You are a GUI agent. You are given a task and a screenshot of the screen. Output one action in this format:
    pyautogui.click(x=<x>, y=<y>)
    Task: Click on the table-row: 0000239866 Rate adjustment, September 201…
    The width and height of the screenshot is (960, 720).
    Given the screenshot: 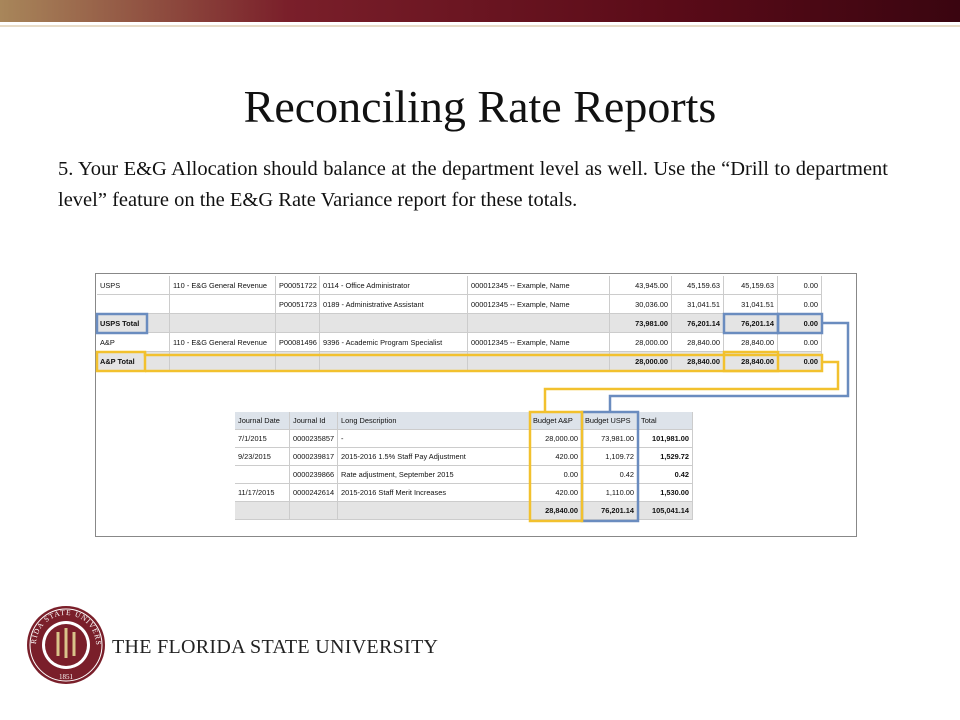 What is the action you would take?
    pyautogui.click(x=464, y=475)
    